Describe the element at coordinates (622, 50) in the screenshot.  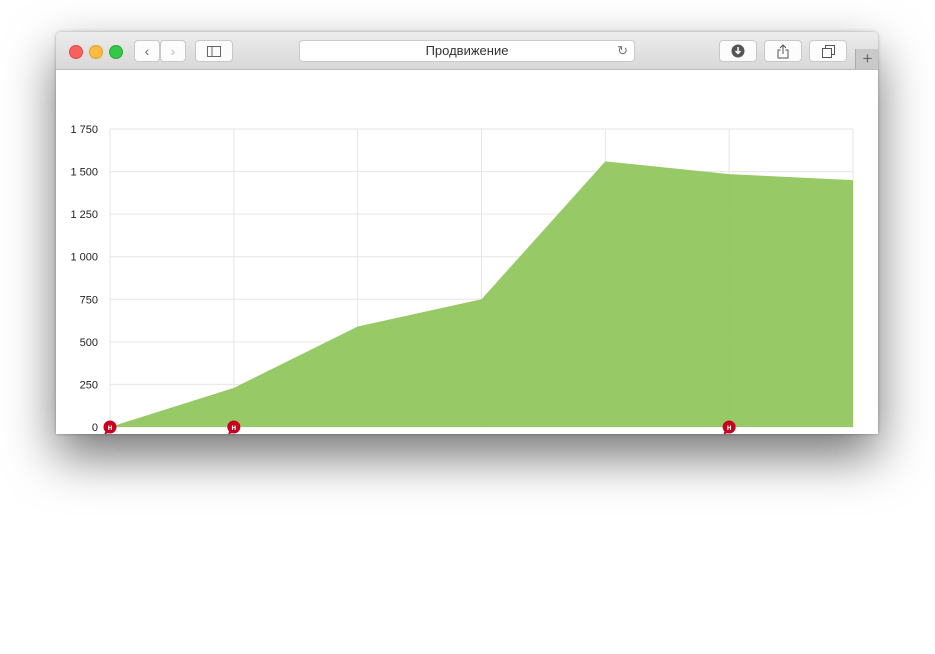
I see `reload-icon: ↻` at that location.